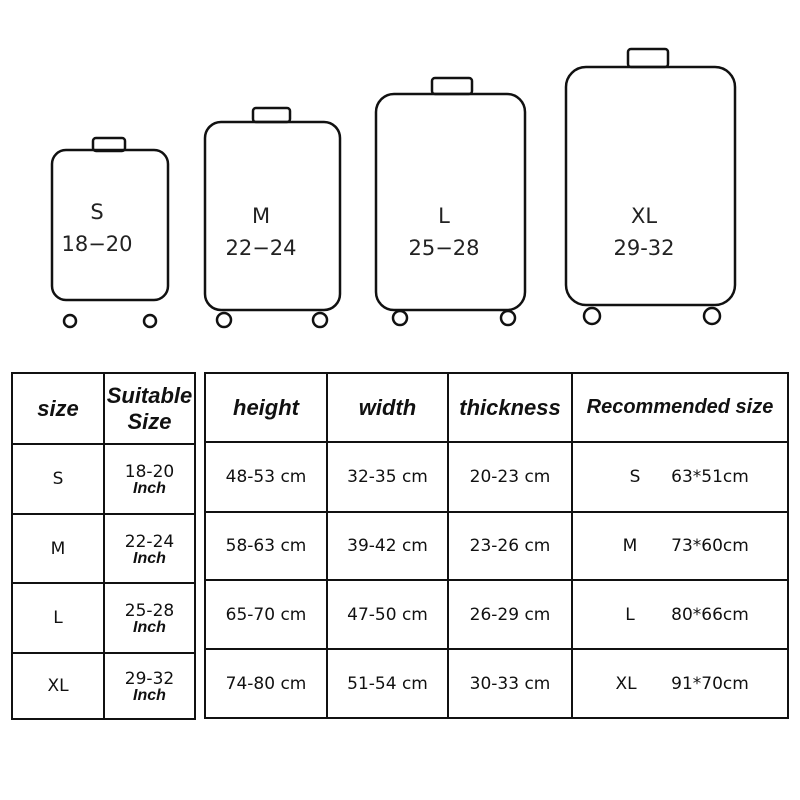 This screenshot has height=800, width=800. Describe the element at coordinates (450, 201) in the screenshot. I see `suitcase-l-icon` at that location.